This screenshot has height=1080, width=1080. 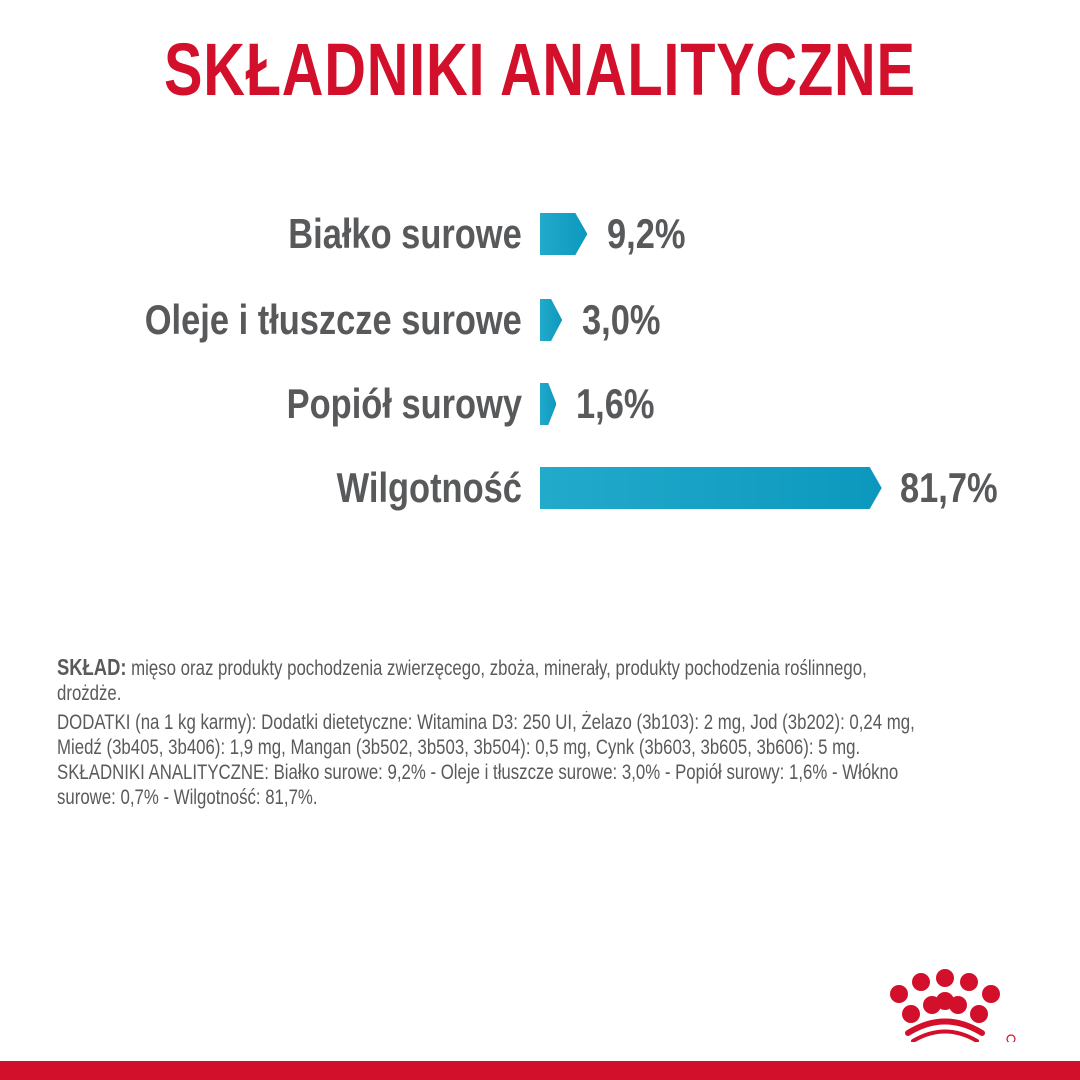 I want to click on footer-band, so click(x=540, y=1070).